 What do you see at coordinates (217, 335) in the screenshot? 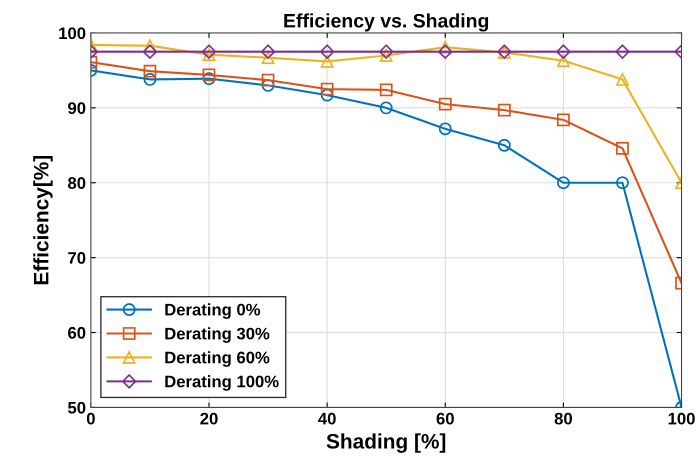
I see `legend-label: Derating 30%` at bounding box center [217, 335].